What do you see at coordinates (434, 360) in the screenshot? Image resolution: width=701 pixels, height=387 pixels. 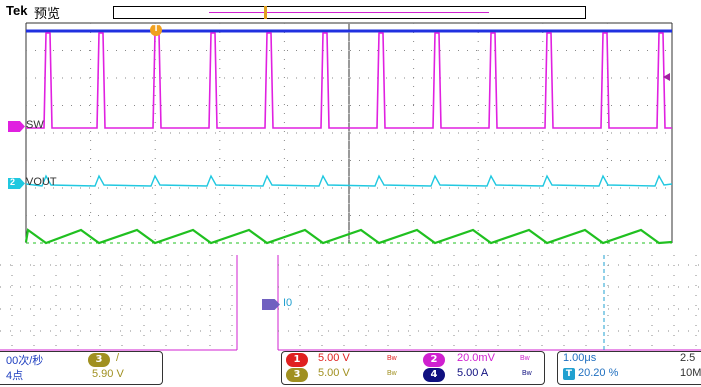 I see `ch2-badge: 2` at bounding box center [434, 360].